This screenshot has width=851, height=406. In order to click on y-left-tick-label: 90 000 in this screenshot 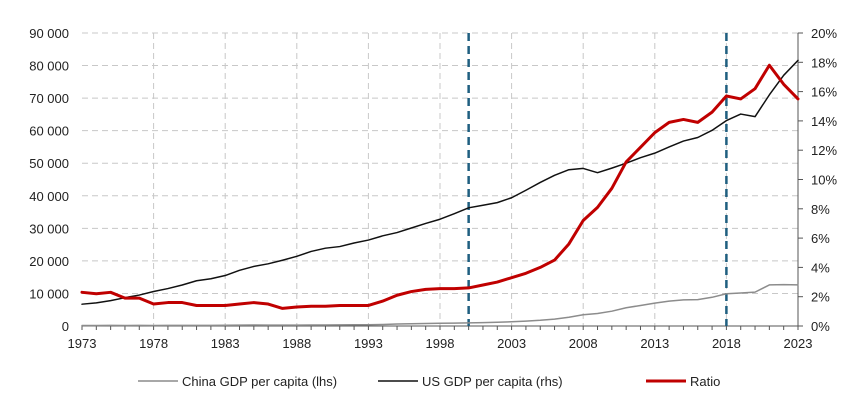, I will do `click(49, 33)`.